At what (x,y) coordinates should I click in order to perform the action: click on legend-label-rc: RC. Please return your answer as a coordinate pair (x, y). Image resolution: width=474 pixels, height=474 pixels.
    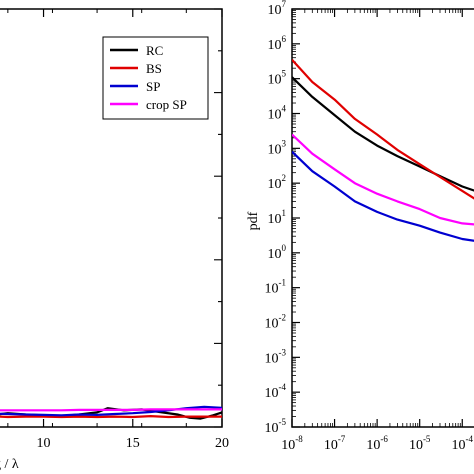
    Looking at the image, I should click on (154, 50).